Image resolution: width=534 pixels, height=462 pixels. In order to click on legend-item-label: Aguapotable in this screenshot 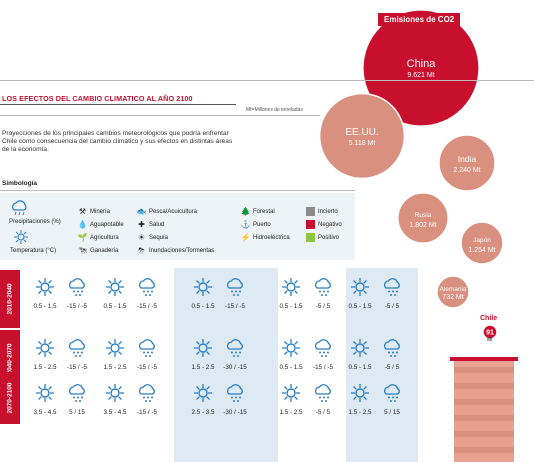, I will do `click(107, 224)`.